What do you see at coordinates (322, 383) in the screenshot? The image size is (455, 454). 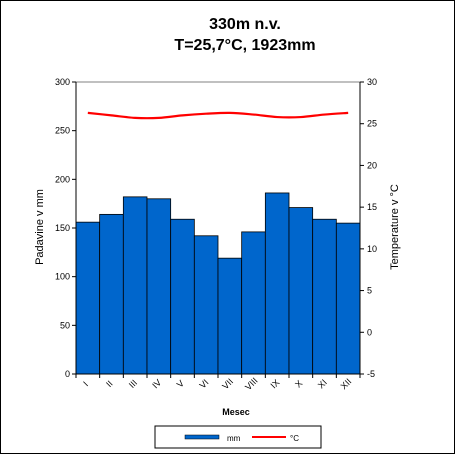 I see `x-tick-label-XI: XI` at bounding box center [322, 383].